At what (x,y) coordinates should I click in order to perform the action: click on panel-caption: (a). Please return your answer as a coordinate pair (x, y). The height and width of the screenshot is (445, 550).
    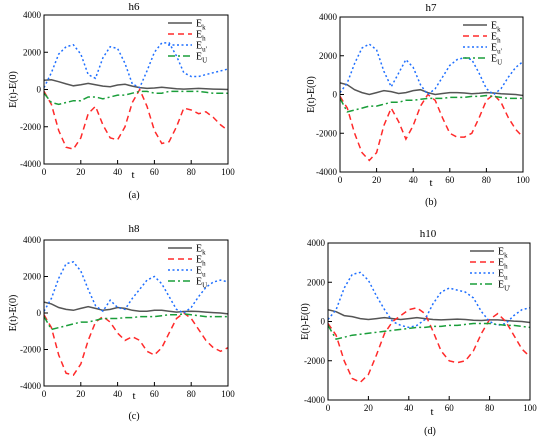
    Looking at the image, I should click on (133, 195).